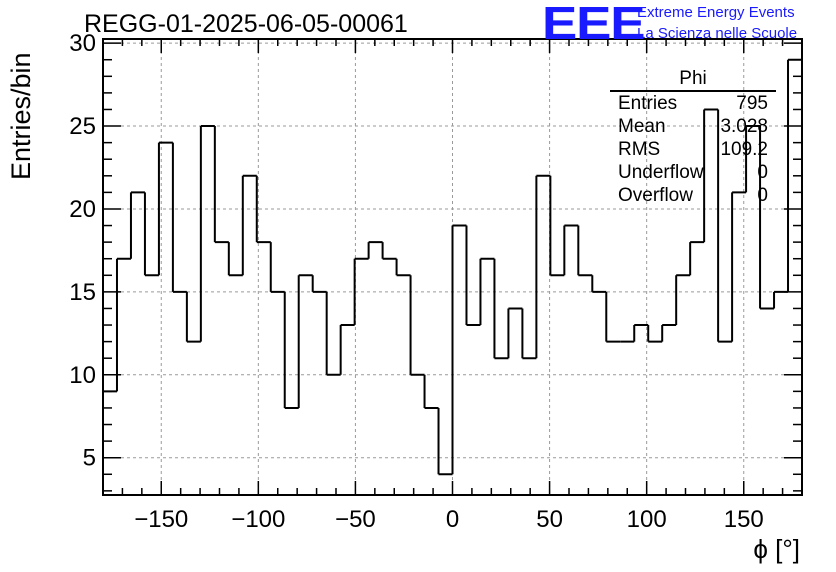  Describe the element at coordinates (452, 519) in the screenshot. I see `x-tick-label: 0` at that location.